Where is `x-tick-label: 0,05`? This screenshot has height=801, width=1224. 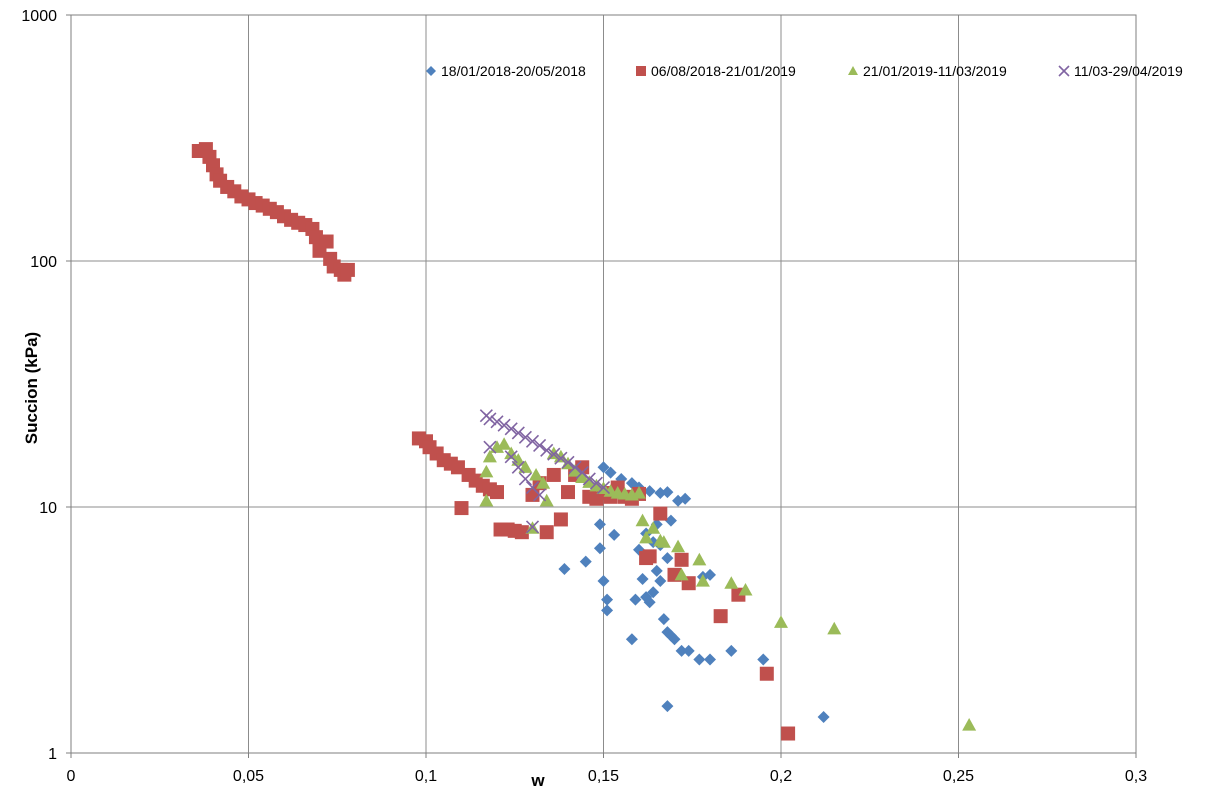 x-tick-label: 0,05 is located at coordinates (248, 776).